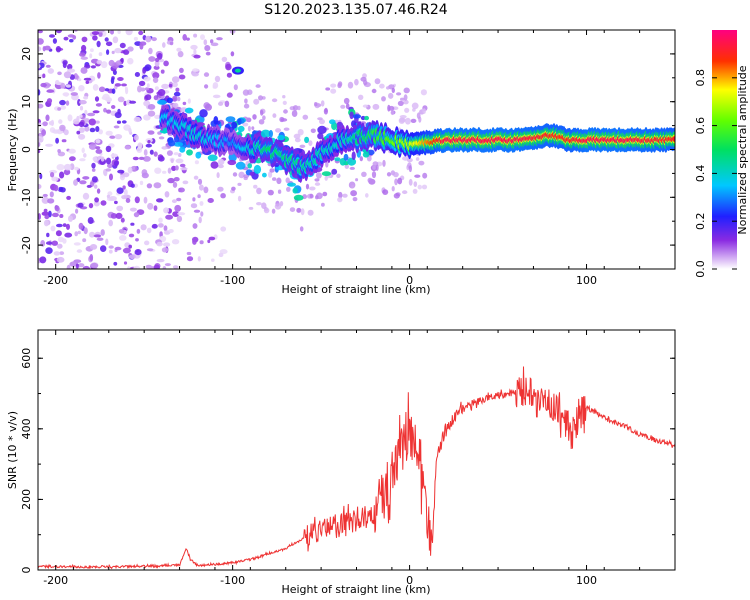 This screenshot has height=600, width=750. I want to click on chart-title: S120.2023.135.07.46.R24, so click(355, 10).